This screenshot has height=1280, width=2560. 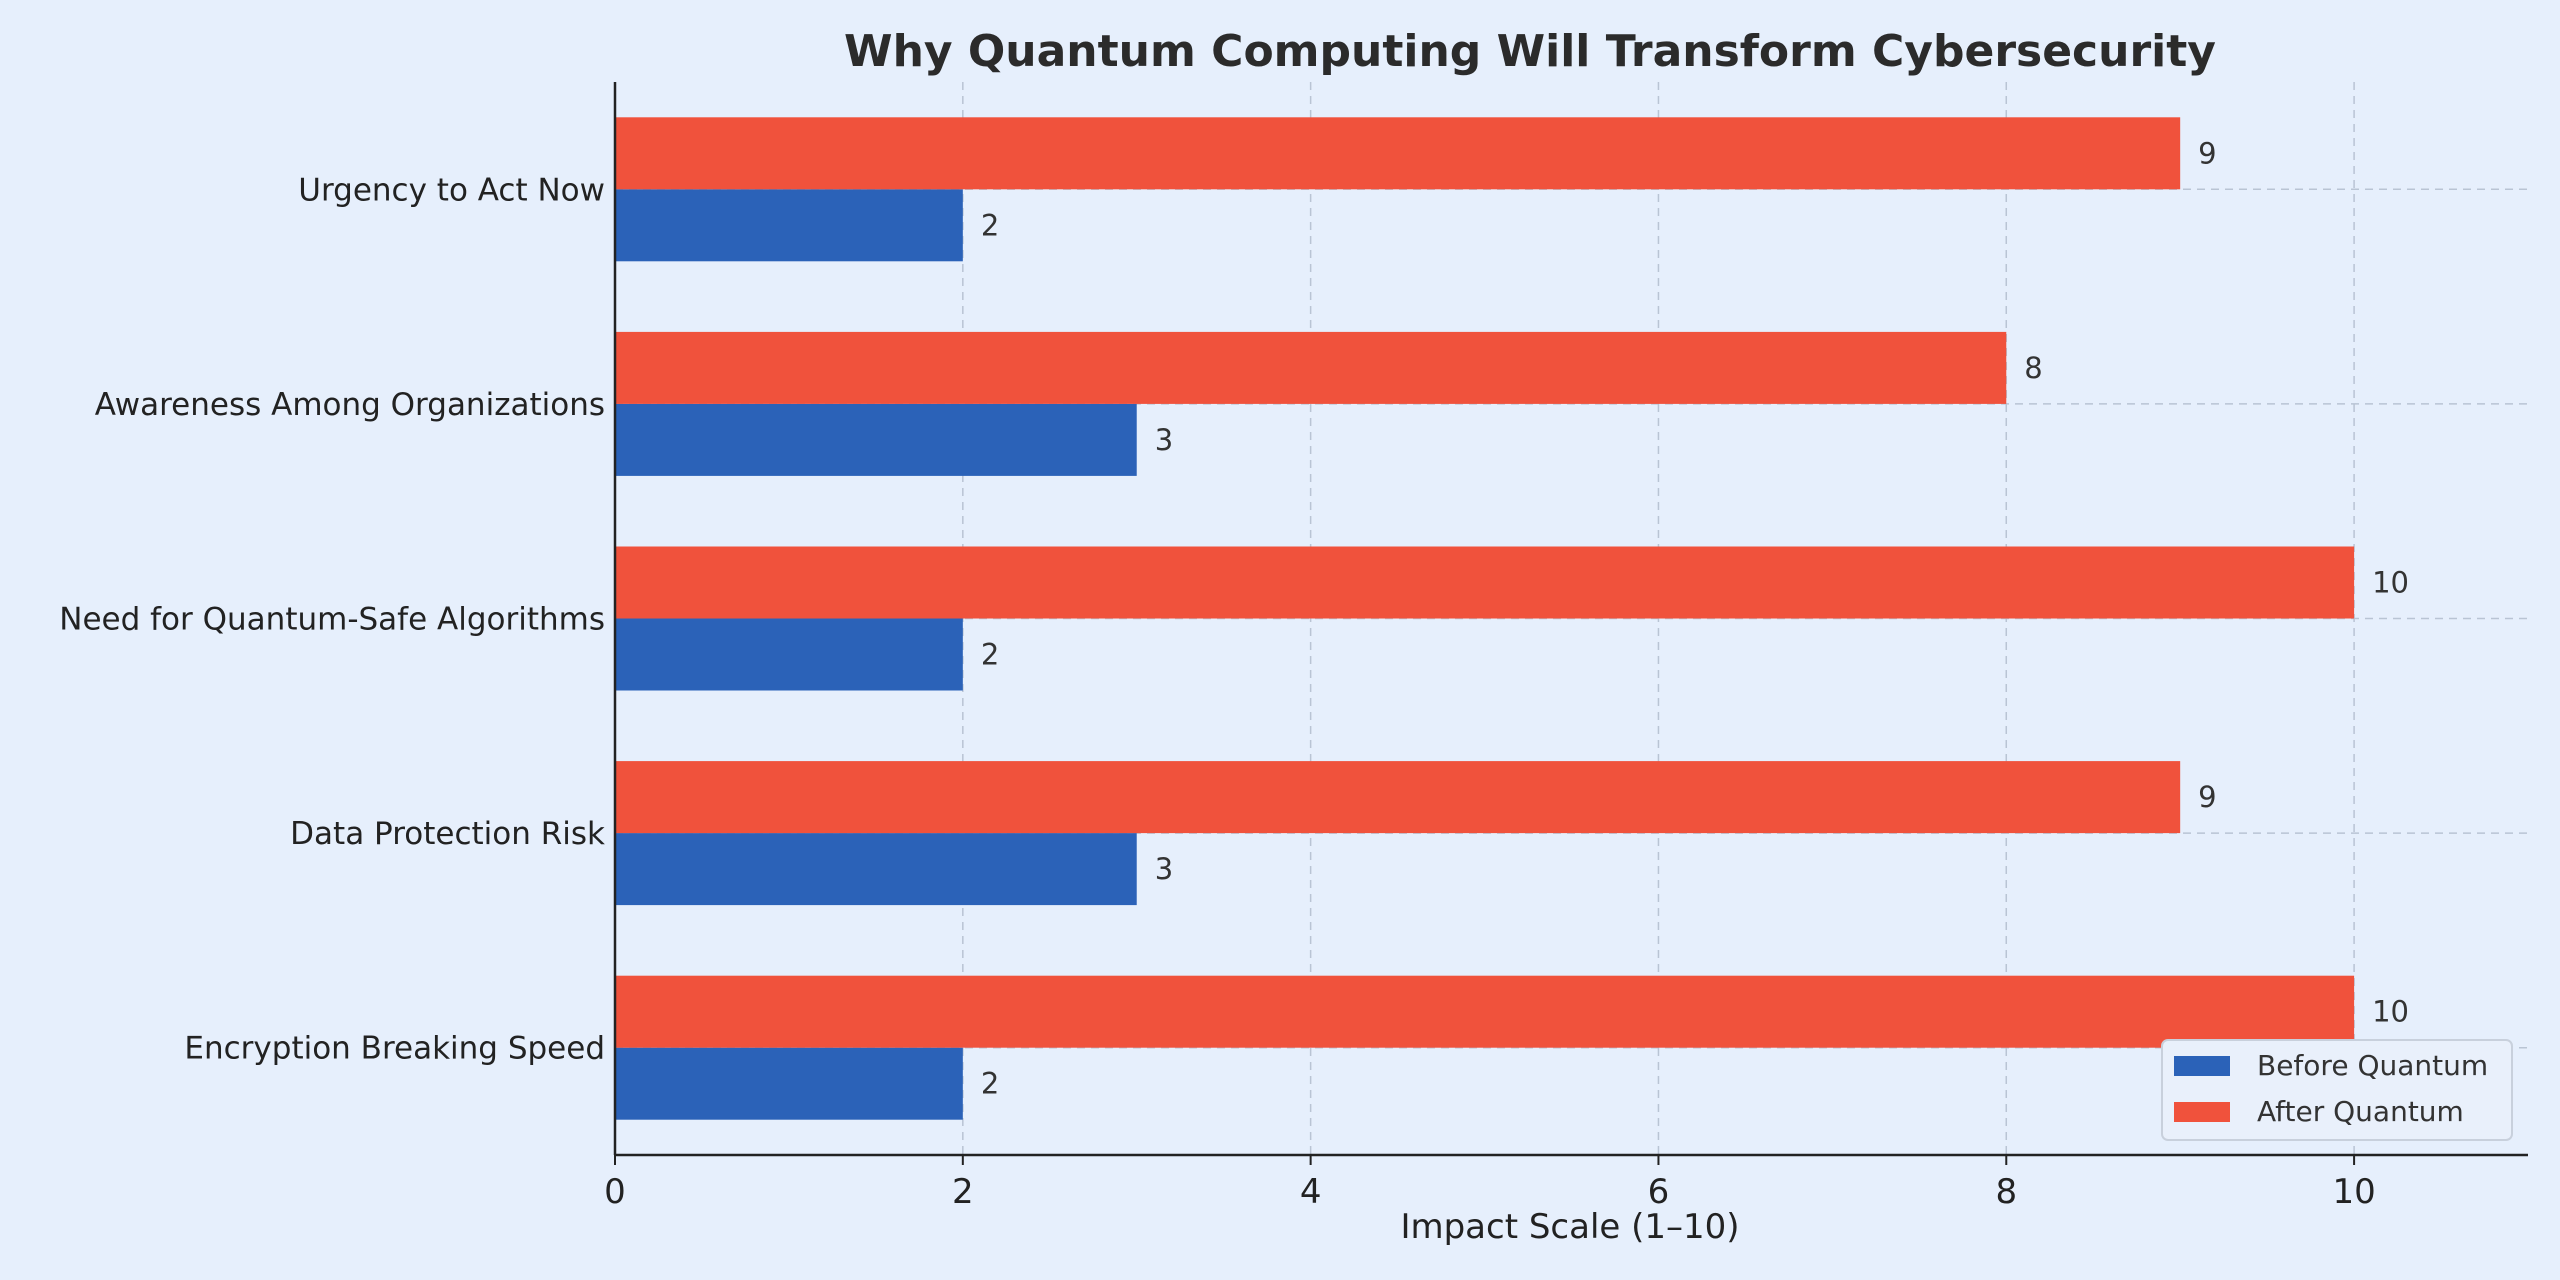 What do you see at coordinates (2360, 1111) in the screenshot?
I see `legend-label: After Quantum` at bounding box center [2360, 1111].